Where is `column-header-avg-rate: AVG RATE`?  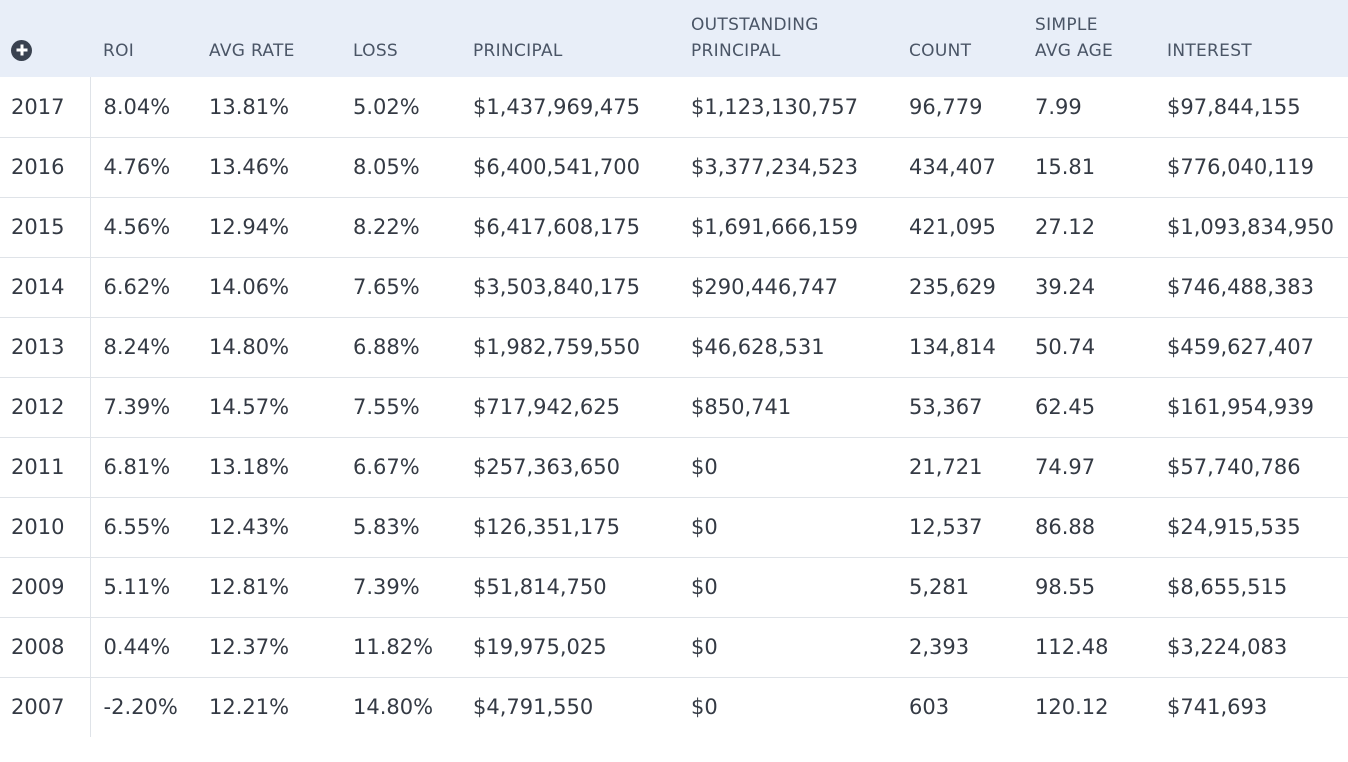 column-header-avg-rate: AVG RATE is located at coordinates (281, 38).